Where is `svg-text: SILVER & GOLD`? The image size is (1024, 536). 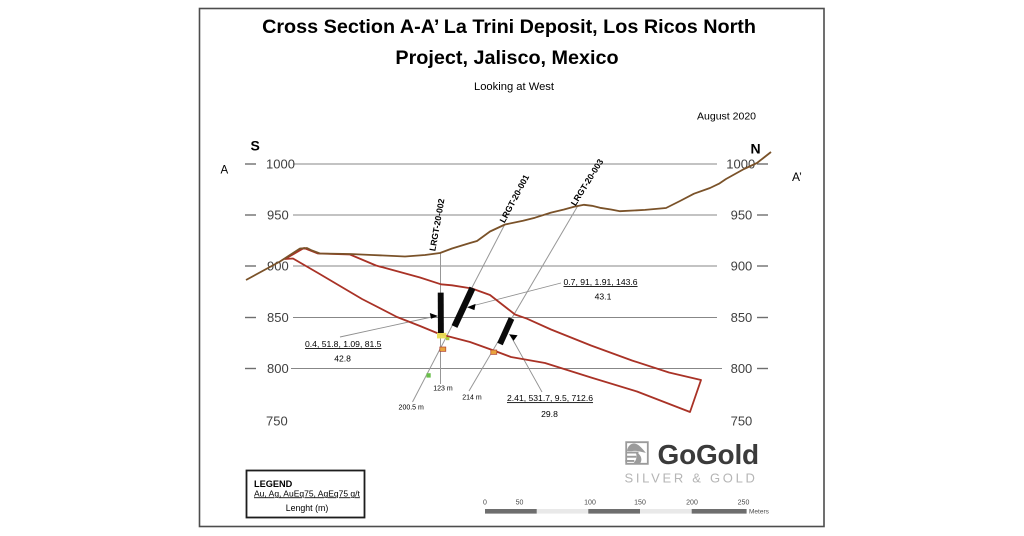
svg-text: SILVER & GOLD is located at coordinates (691, 478).